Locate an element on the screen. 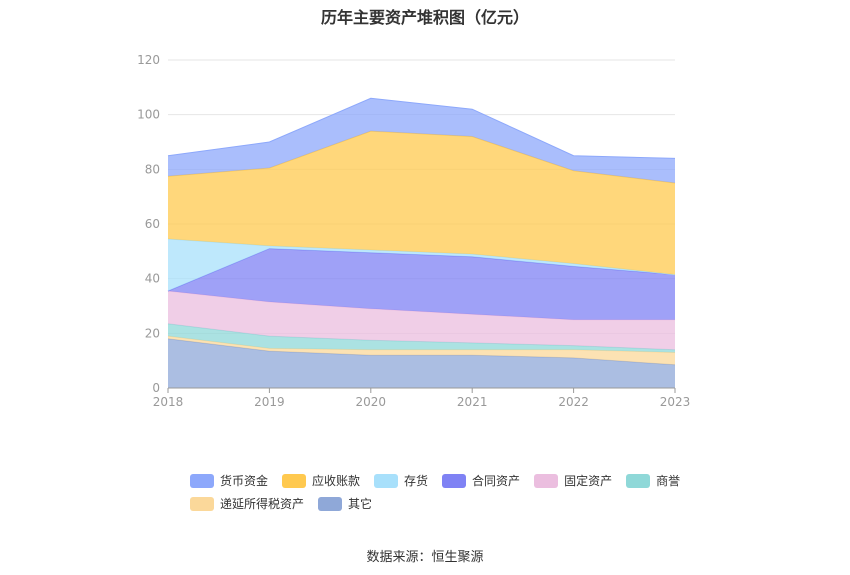 The image size is (850, 575). x-tick-label: 2021 is located at coordinates (472, 402).